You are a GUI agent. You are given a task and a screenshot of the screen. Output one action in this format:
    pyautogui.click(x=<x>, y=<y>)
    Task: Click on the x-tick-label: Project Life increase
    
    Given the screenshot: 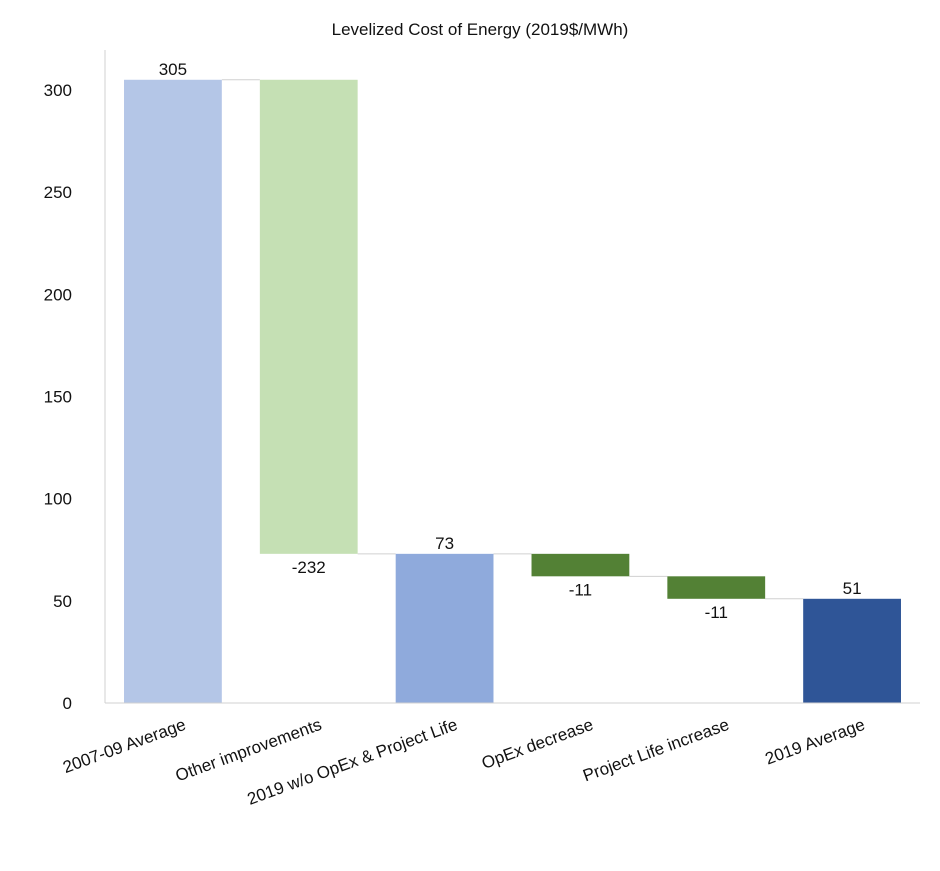 What is the action you would take?
    pyautogui.click(x=655, y=750)
    